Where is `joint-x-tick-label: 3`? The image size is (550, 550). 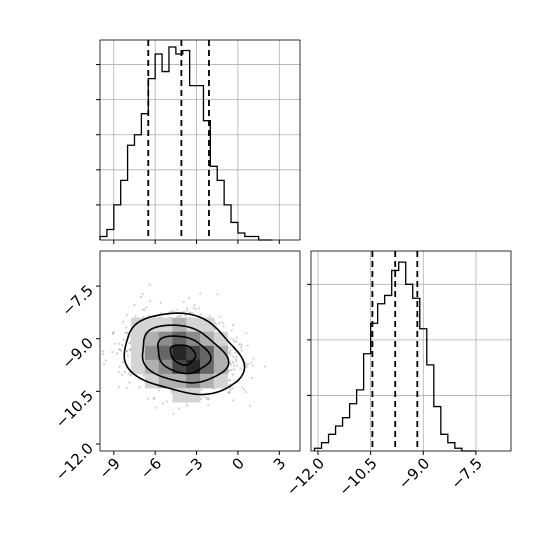 joint-x-tick-label: 3 is located at coordinates (279, 463).